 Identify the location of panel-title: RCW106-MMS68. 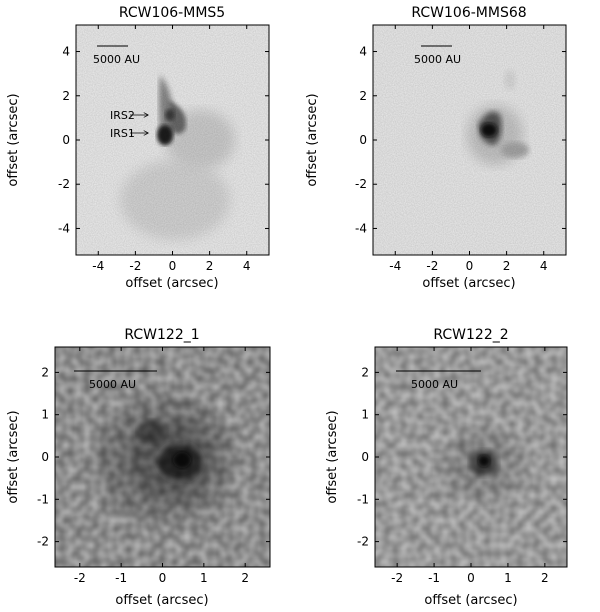
(468, 13).